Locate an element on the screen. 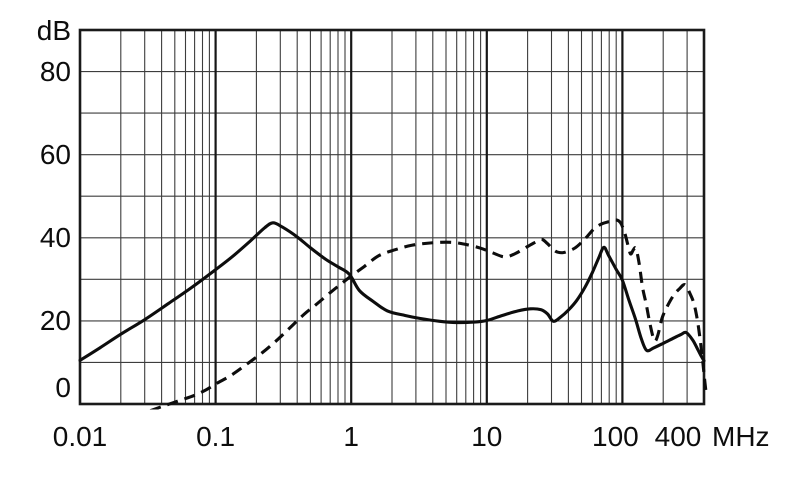 This screenshot has height=499, width=790. y-tick-label-40: 40 is located at coordinates (55, 237).